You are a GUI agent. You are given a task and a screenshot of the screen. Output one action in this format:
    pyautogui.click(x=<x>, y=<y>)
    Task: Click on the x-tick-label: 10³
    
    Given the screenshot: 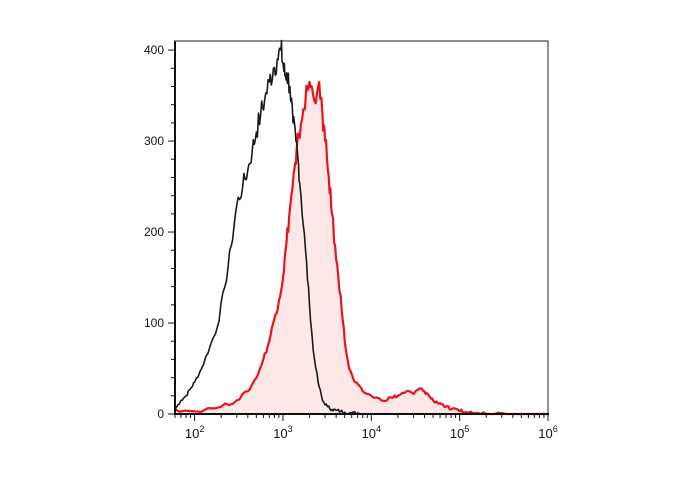 What is the action you would take?
    pyautogui.click(x=282, y=432)
    